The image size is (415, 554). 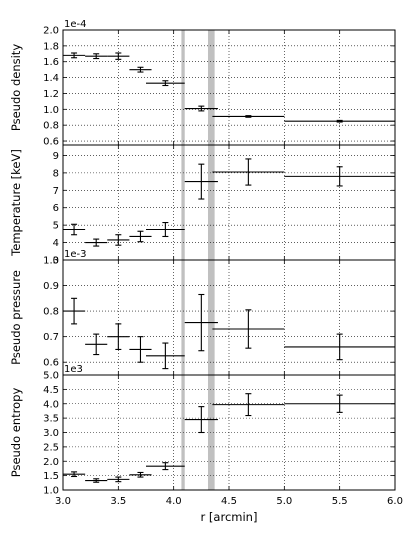 I want to click on x-axis-label: r [arcmin], so click(x=229, y=517).